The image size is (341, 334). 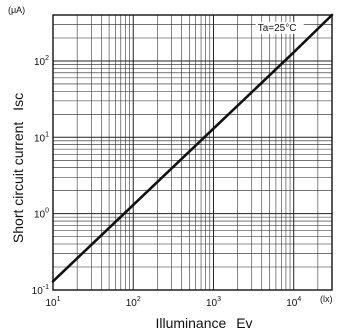 I want to click on y-axis-label: Short circuit current Isc, so click(x=18, y=168).